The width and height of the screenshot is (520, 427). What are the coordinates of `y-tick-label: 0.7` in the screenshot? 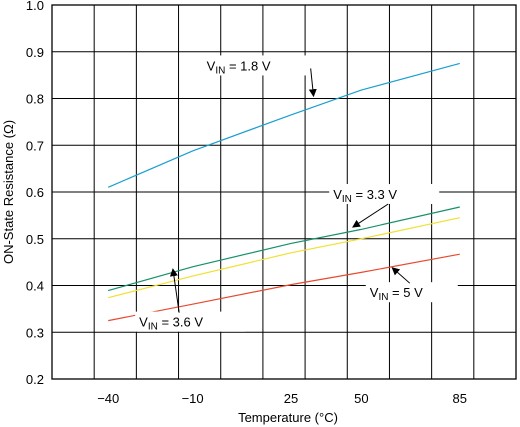 It's located at (35, 145).